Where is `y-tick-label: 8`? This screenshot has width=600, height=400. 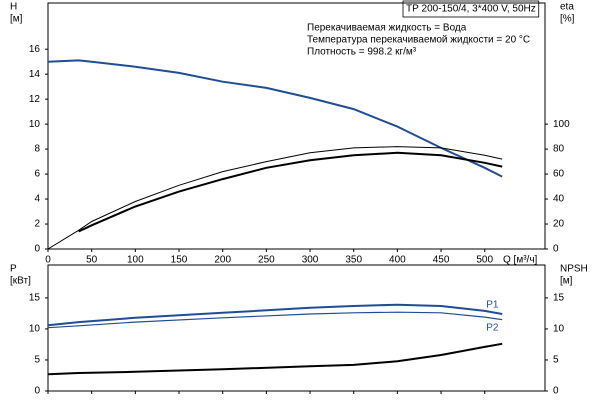 y-tick-label: 8 is located at coordinates (37, 149).